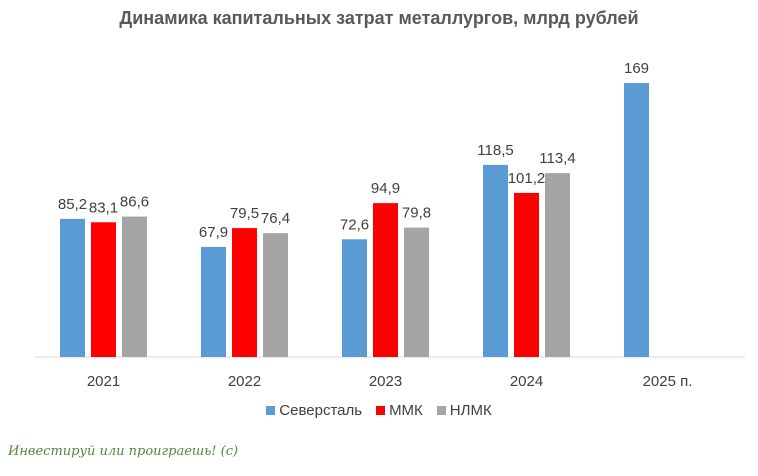  I want to click on legend-label: Северсталь, so click(321, 410).